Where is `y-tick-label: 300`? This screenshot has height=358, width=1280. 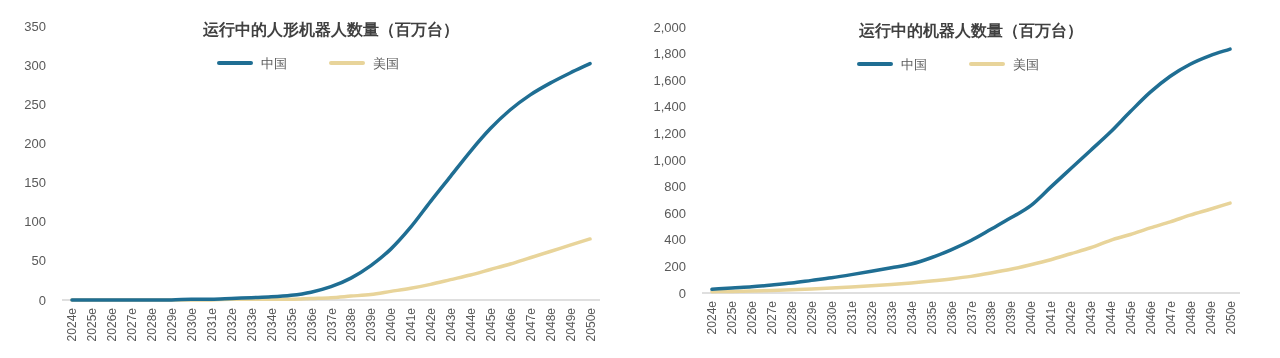
y-tick-label: 300 is located at coordinates (35, 65).